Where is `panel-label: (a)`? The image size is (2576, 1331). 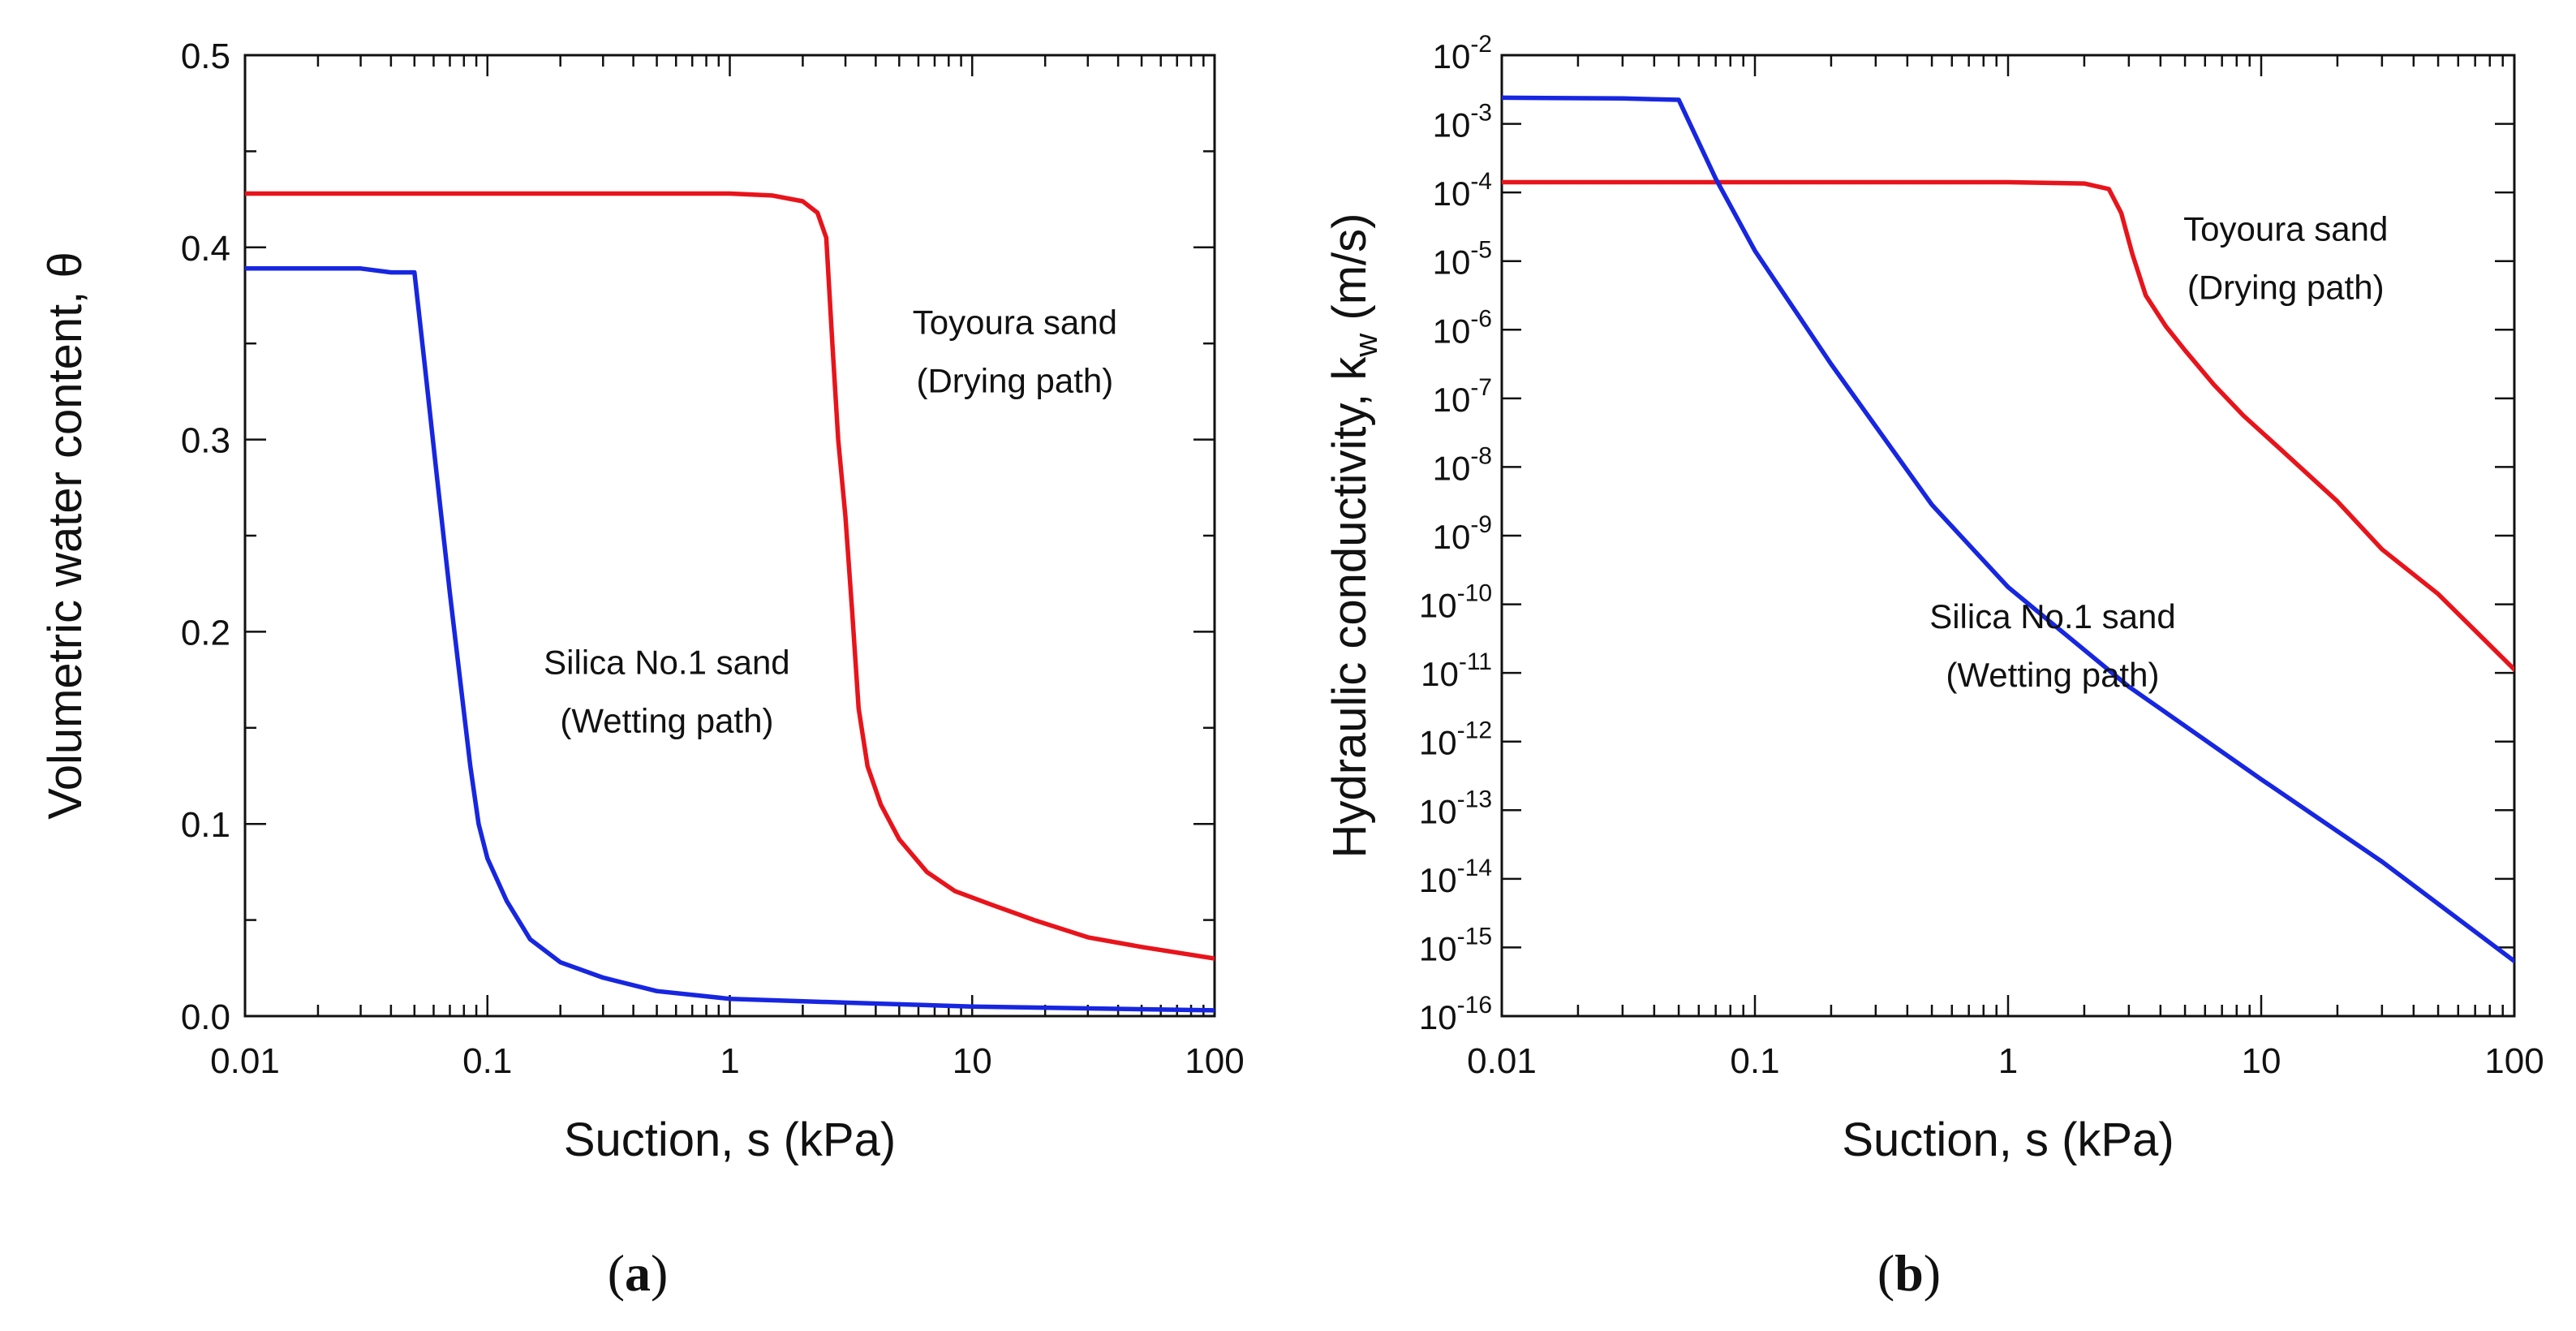 panel-label: (a) is located at coordinates (638, 1273).